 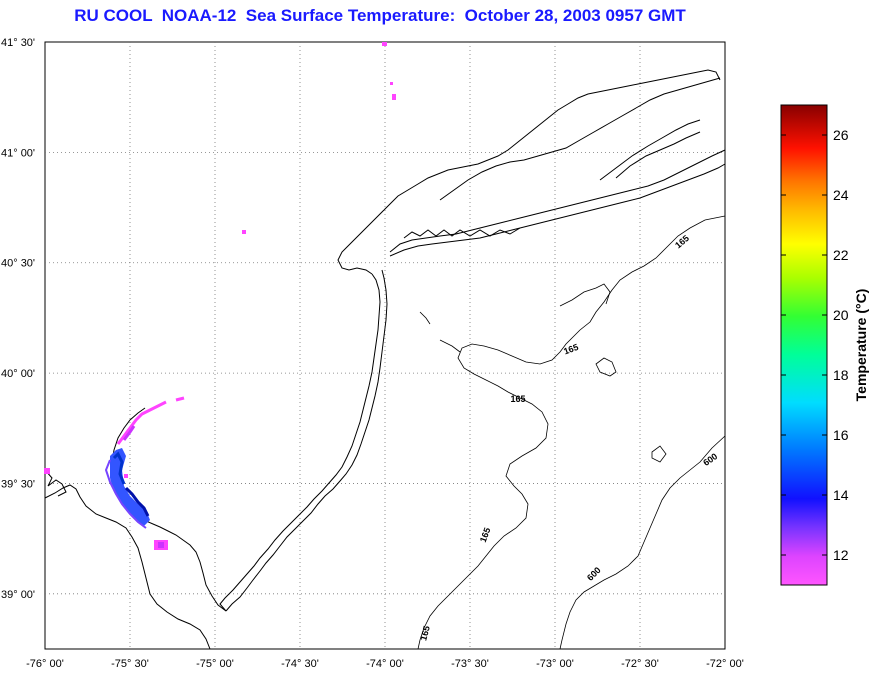 What do you see at coordinates (640, 664) in the screenshot?
I see `lon-tick-label: -72° 30'` at bounding box center [640, 664].